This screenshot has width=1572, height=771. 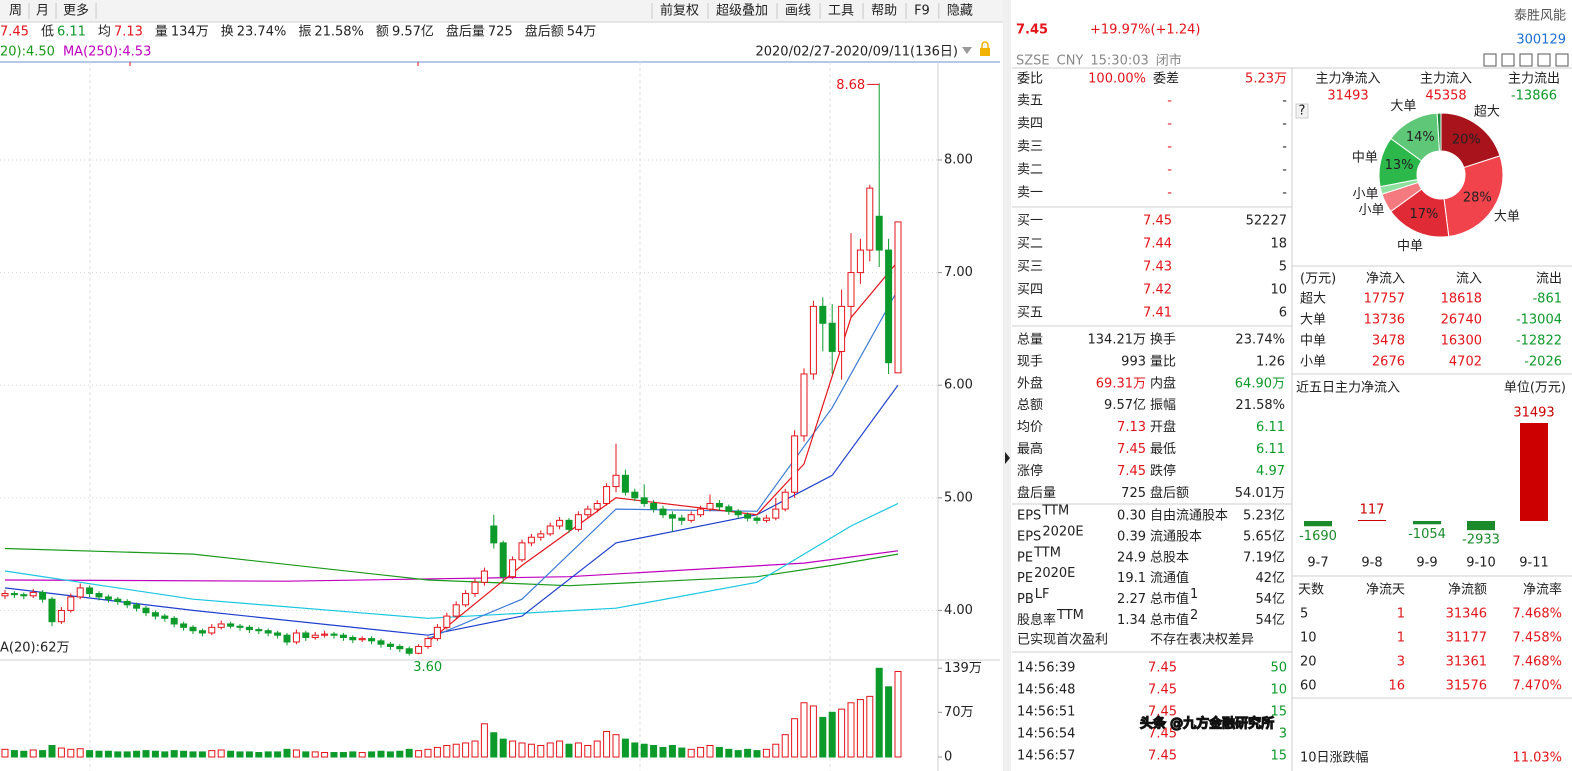 What do you see at coordinates (1313, 362) in the screenshot?
I see `table-cell: 小单` at bounding box center [1313, 362].